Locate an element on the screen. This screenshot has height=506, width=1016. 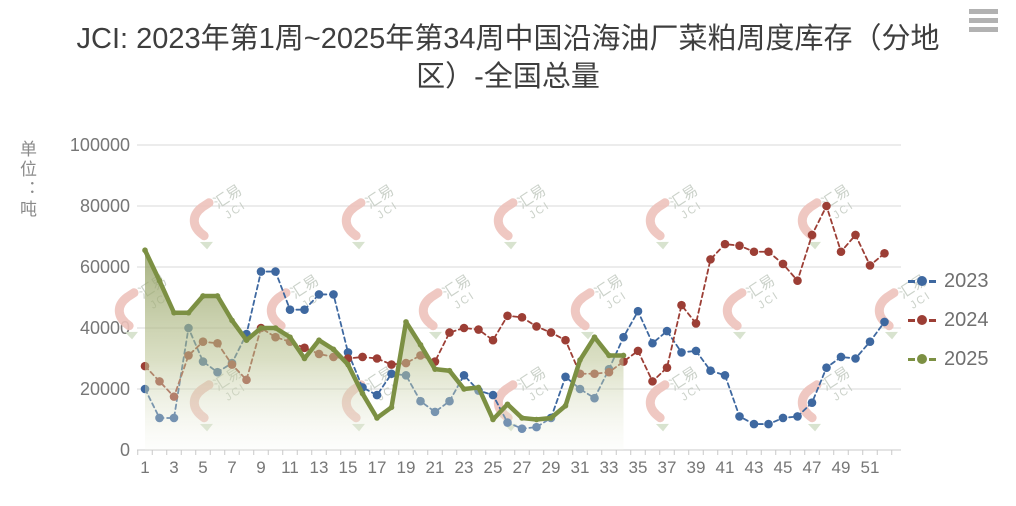
data-point-2023-w46 is located at coordinates (797, 416).